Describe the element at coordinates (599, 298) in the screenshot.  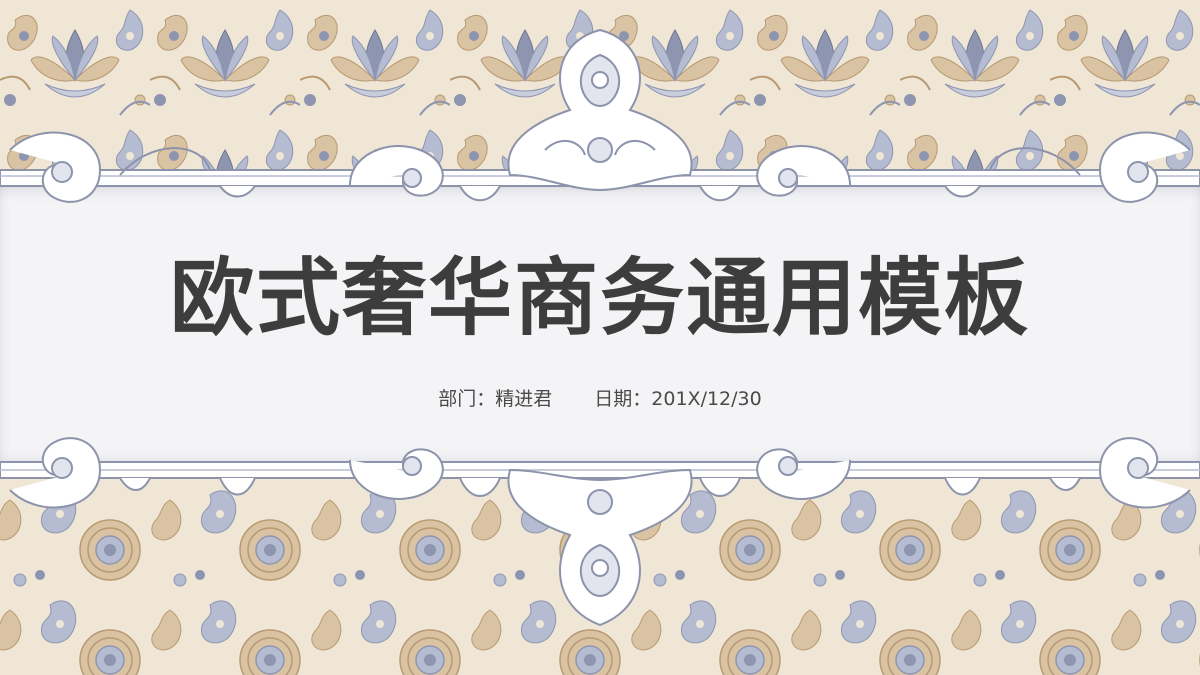
I see `slide-title: 欧式奢华商务通用模板` at that location.